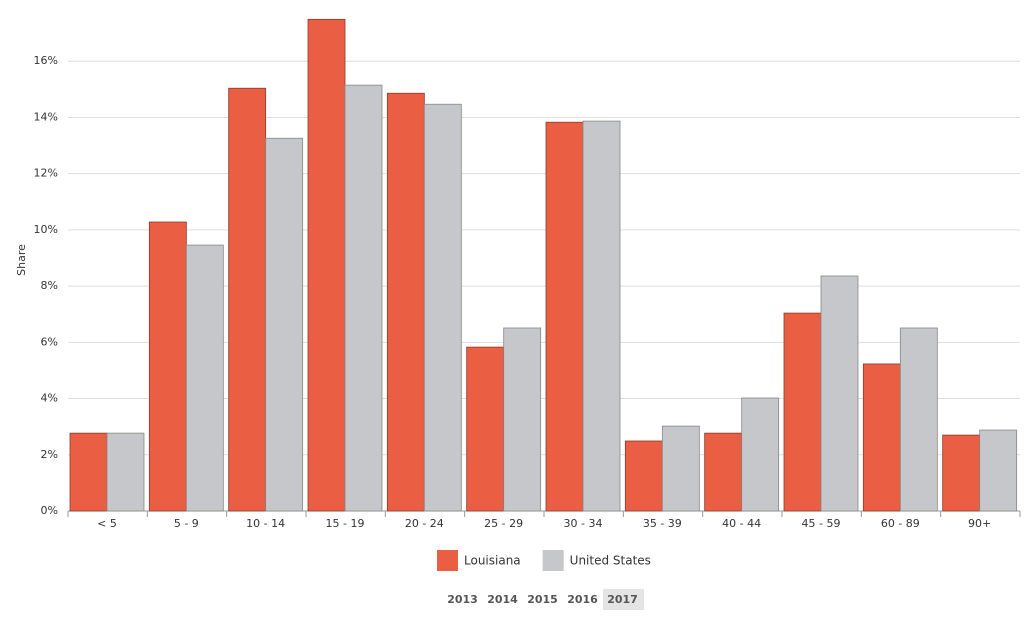 This screenshot has width=1024, height=619. Describe the element at coordinates (46, 229) in the screenshot. I see `y-tick-label: 10%` at that location.